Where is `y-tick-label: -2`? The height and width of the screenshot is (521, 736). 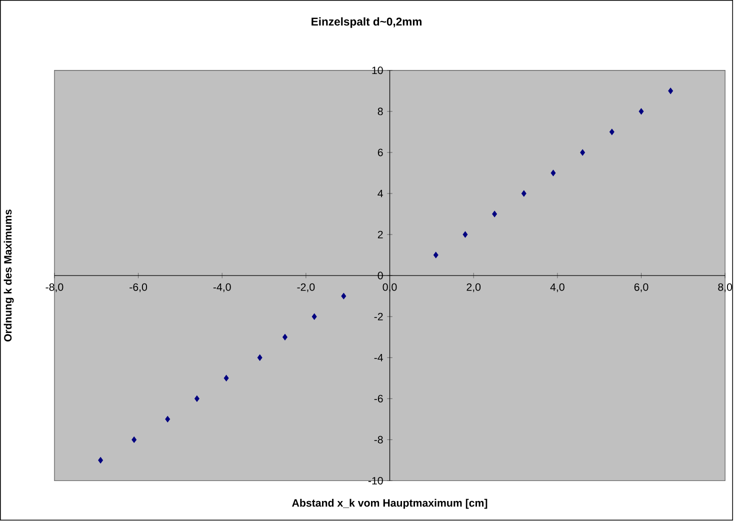
y-tick-label: -2 is located at coordinates (378, 317).